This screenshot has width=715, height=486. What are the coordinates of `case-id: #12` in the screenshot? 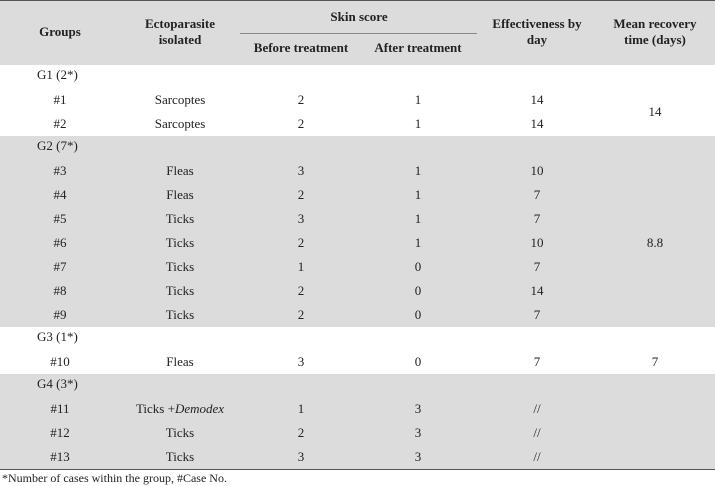 It's located at (60, 432).